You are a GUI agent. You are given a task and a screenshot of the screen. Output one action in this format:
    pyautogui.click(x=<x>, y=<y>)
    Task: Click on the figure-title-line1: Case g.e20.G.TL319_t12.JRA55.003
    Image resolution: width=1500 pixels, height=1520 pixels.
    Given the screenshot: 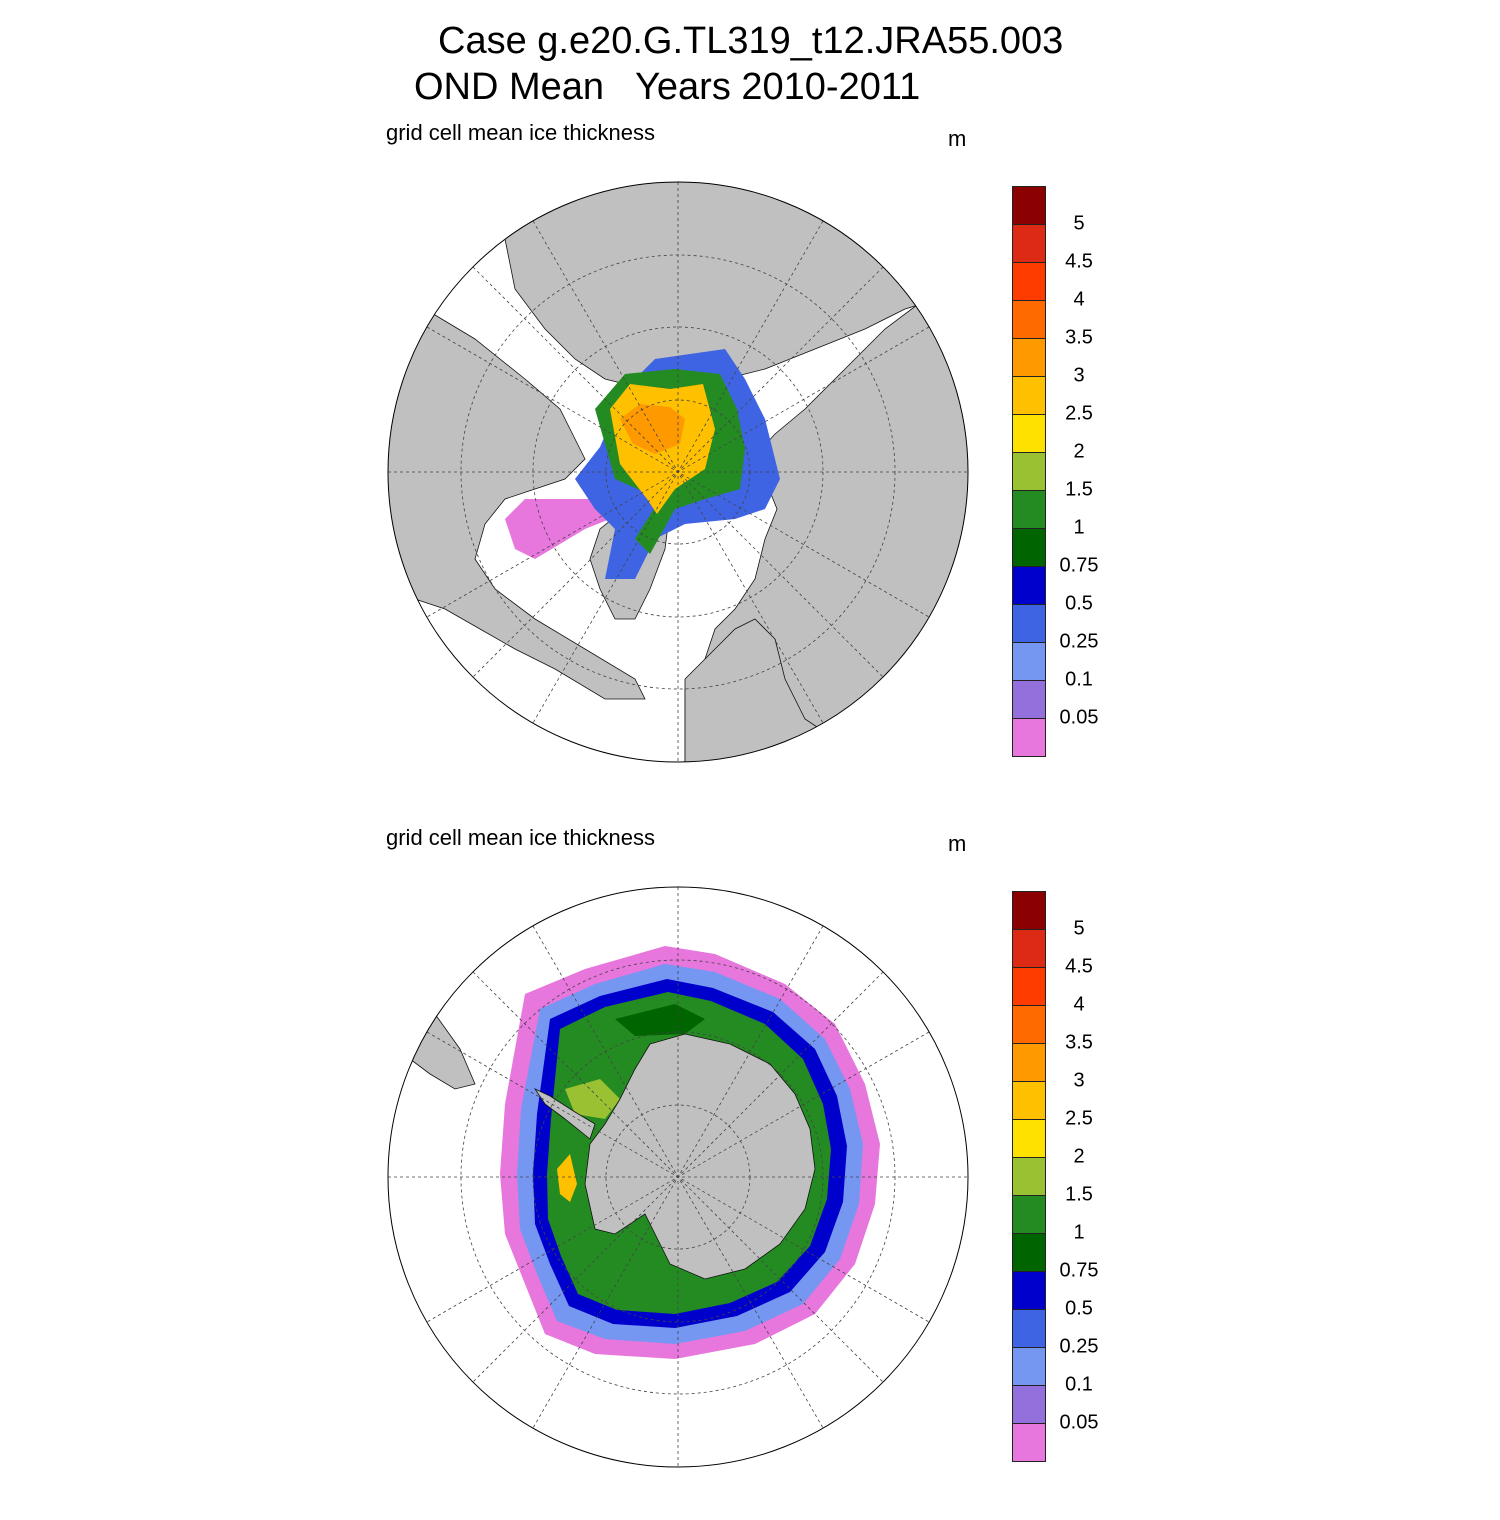 What is the action you would take?
    pyautogui.click(x=751, y=41)
    